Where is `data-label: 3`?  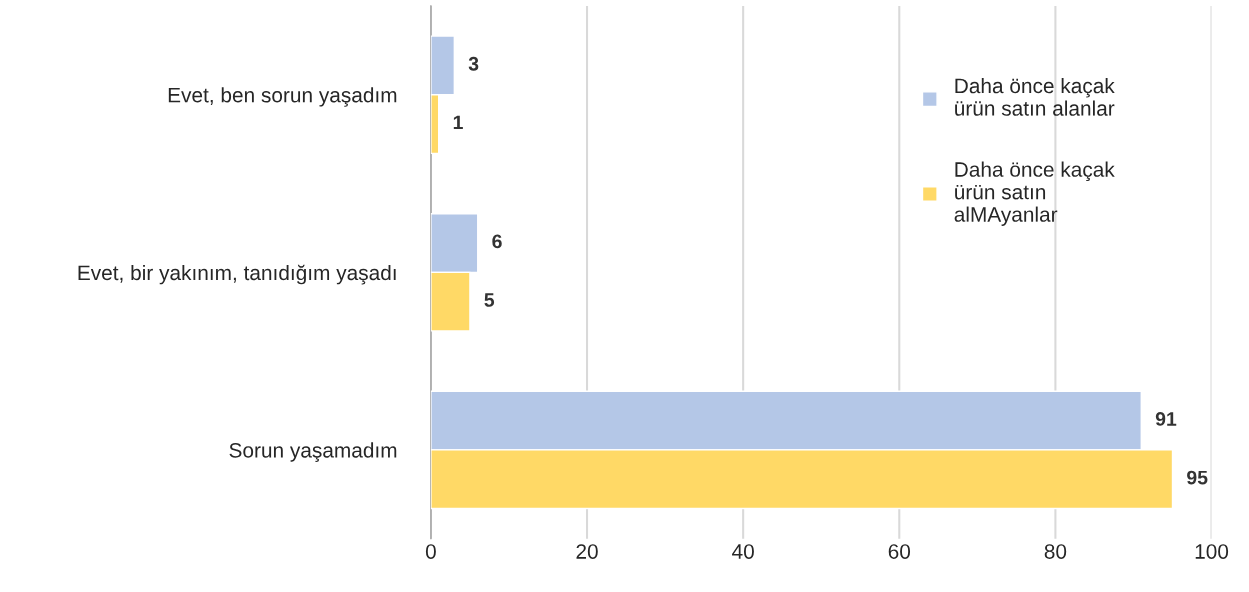 data-label: 3 is located at coordinates (473, 63).